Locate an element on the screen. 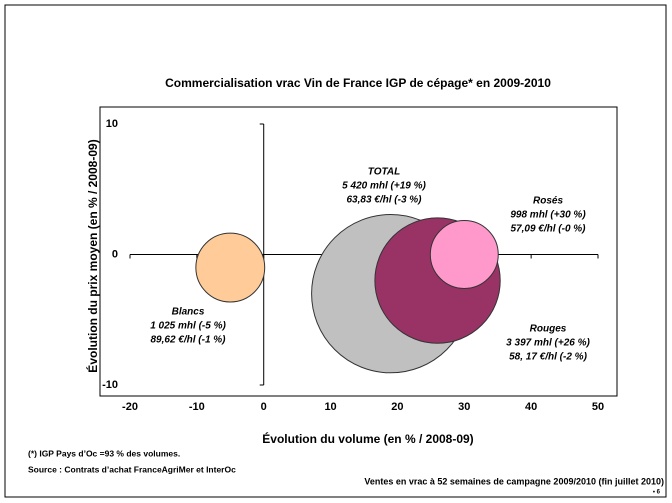  bubble-label: 63,83 €/hl (-3 %) is located at coordinates (384, 200).